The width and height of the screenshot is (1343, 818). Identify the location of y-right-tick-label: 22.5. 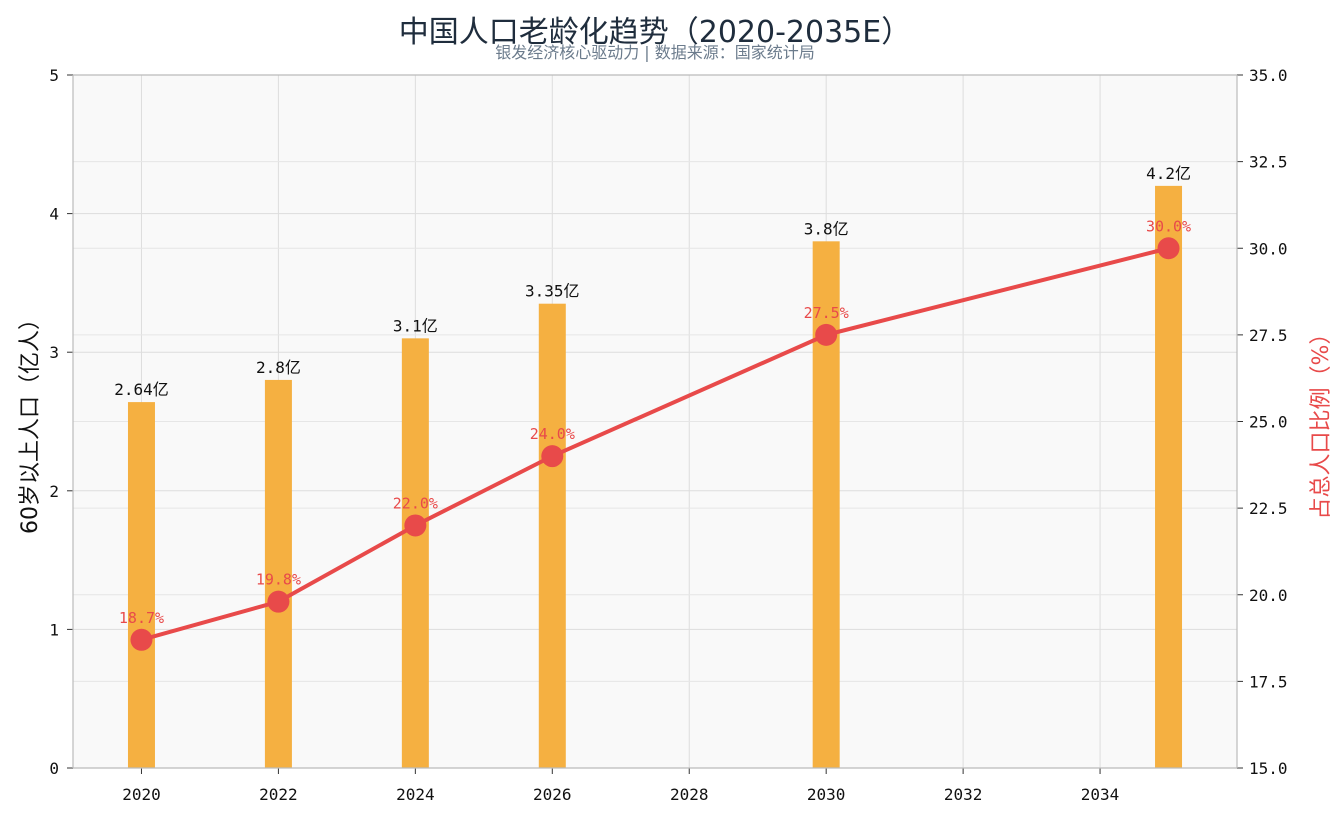
(1268, 508).